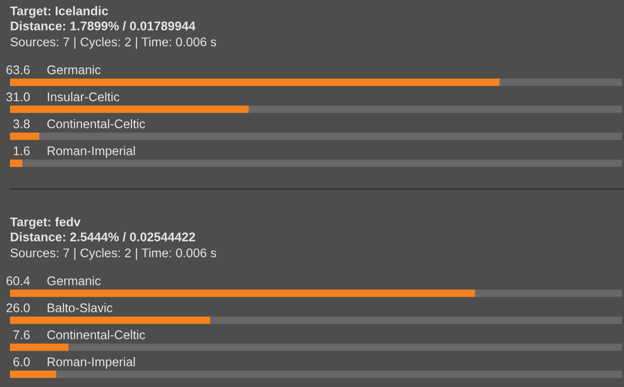  What do you see at coordinates (59, 12) in the screenshot?
I see `chart-title: Target: Icelandic` at bounding box center [59, 12].